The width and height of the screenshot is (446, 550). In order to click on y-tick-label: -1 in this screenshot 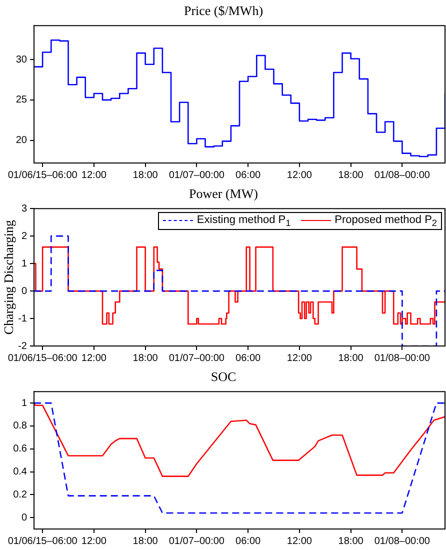, I will do `click(23, 318)`.